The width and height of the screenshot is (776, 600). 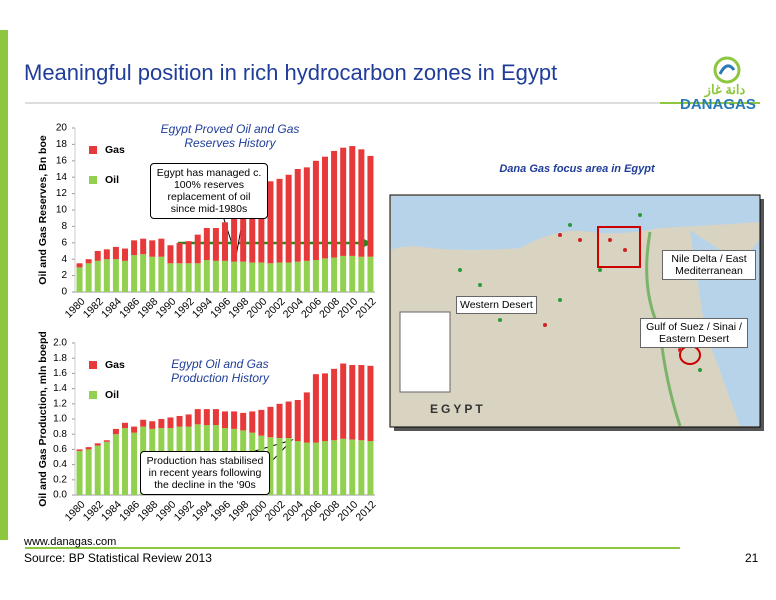 I want to click on y-tick-label: 1.4, so click(x=60, y=388).